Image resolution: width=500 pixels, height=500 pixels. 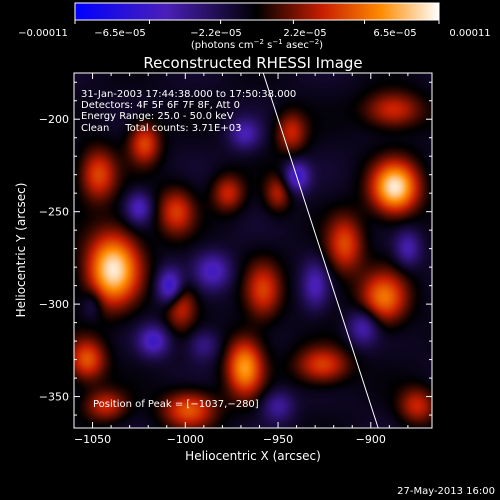 What do you see at coordinates (43, 33) in the screenshot?
I see `colorbar-tick-label: −0.00011` at bounding box center [43, 33].